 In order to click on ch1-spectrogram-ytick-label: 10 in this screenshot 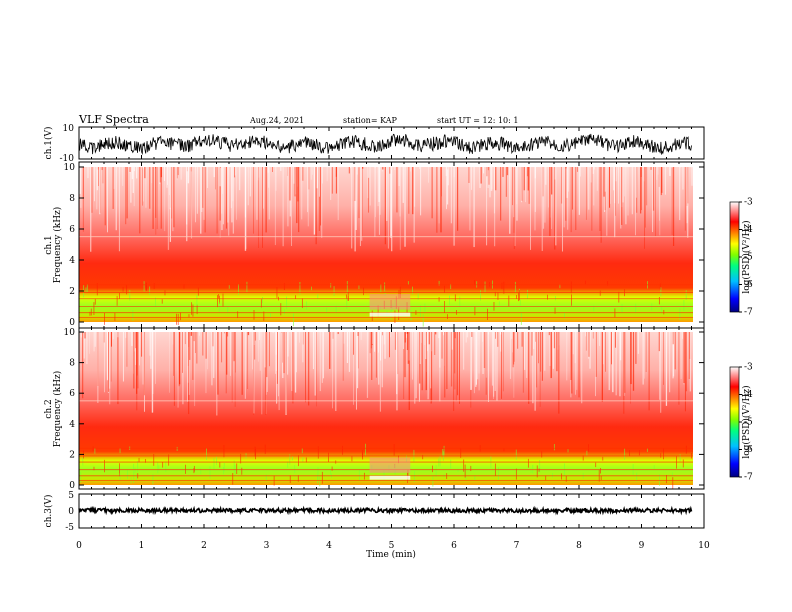, I will do `click(70, 168)`.